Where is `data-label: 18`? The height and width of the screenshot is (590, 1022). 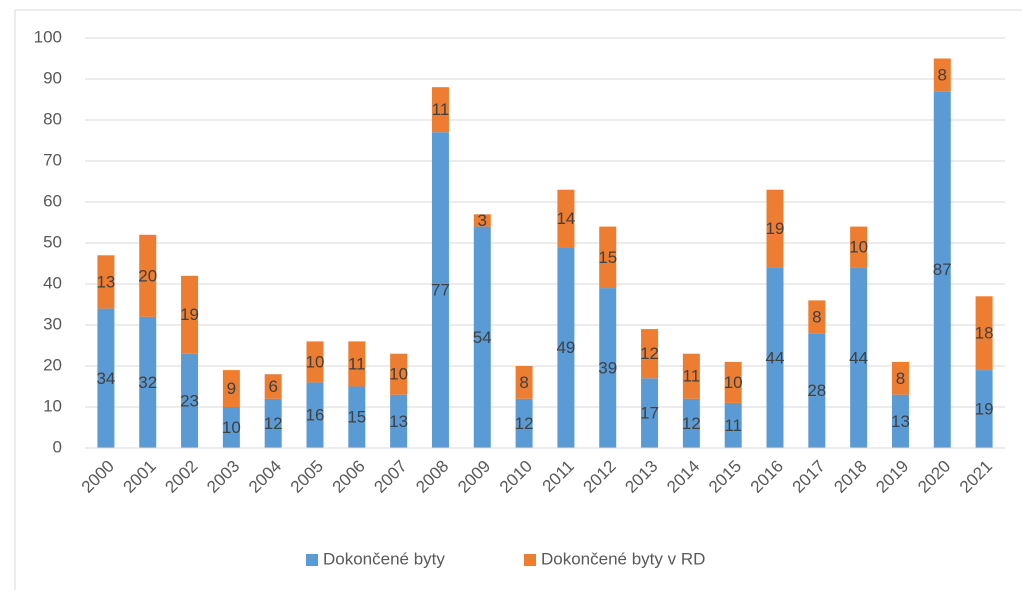 data-label: 18 is located at coordinates (984, 333).